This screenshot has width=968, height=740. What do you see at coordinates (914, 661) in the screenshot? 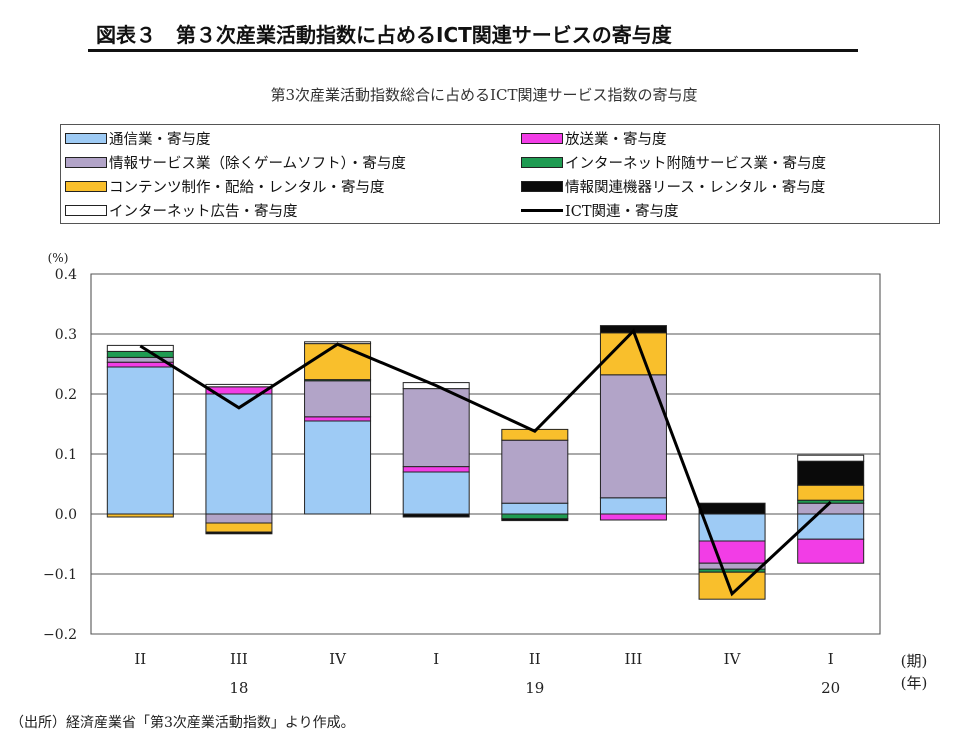
I see `x-axis-unit-quarter: (期)` at bounding box center [914, 661].